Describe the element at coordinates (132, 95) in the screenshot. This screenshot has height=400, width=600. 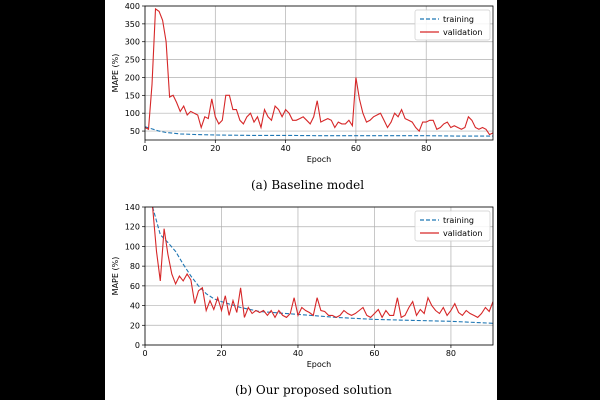
I see `y-tick-label: 150` at that location.